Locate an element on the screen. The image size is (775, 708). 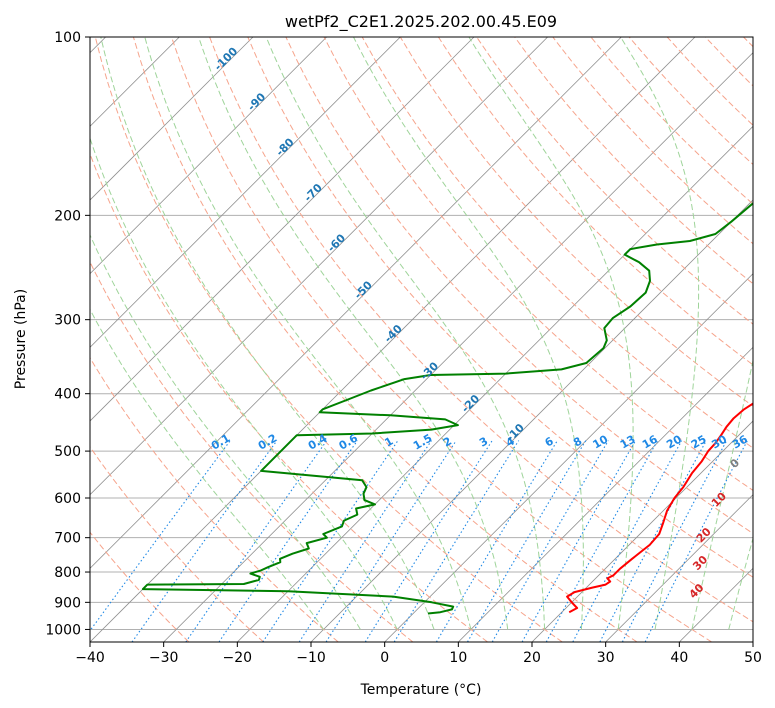
y-tick-label: 500 is located at coordinates (67, 452).